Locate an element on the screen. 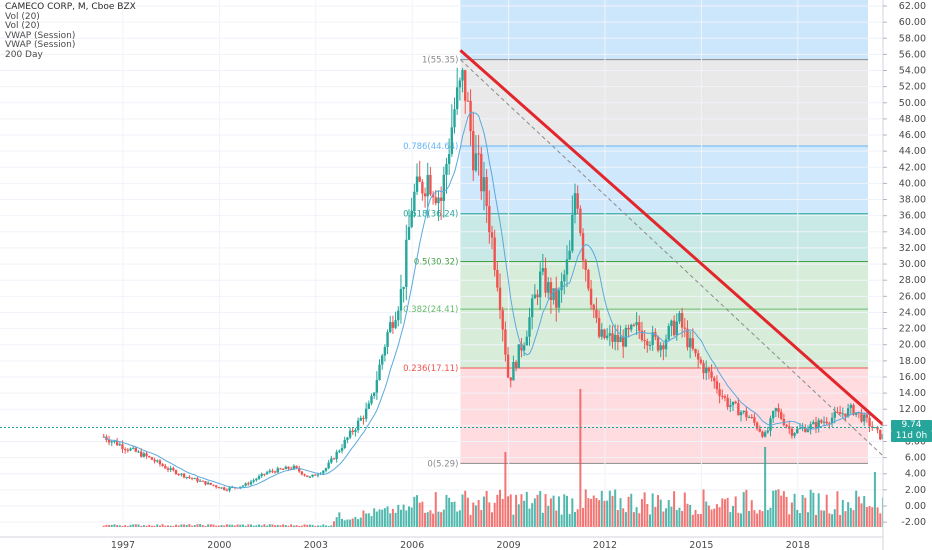 The width and height of the screenshot is (932, 550). legend-vwap-1: VWAP (Session) is located at coordinates (40, 35).